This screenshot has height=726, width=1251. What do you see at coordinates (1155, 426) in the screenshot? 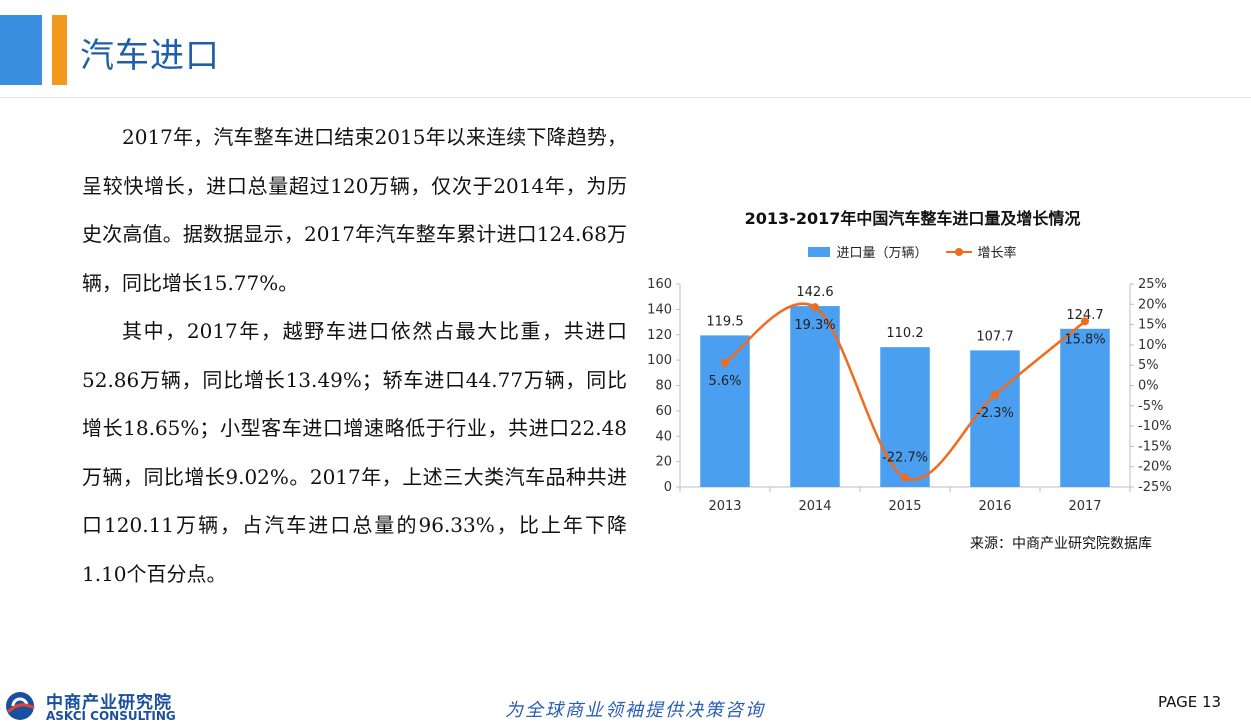
I see `y-right-tick-label: -10%` at bounding box center [1155, 426].